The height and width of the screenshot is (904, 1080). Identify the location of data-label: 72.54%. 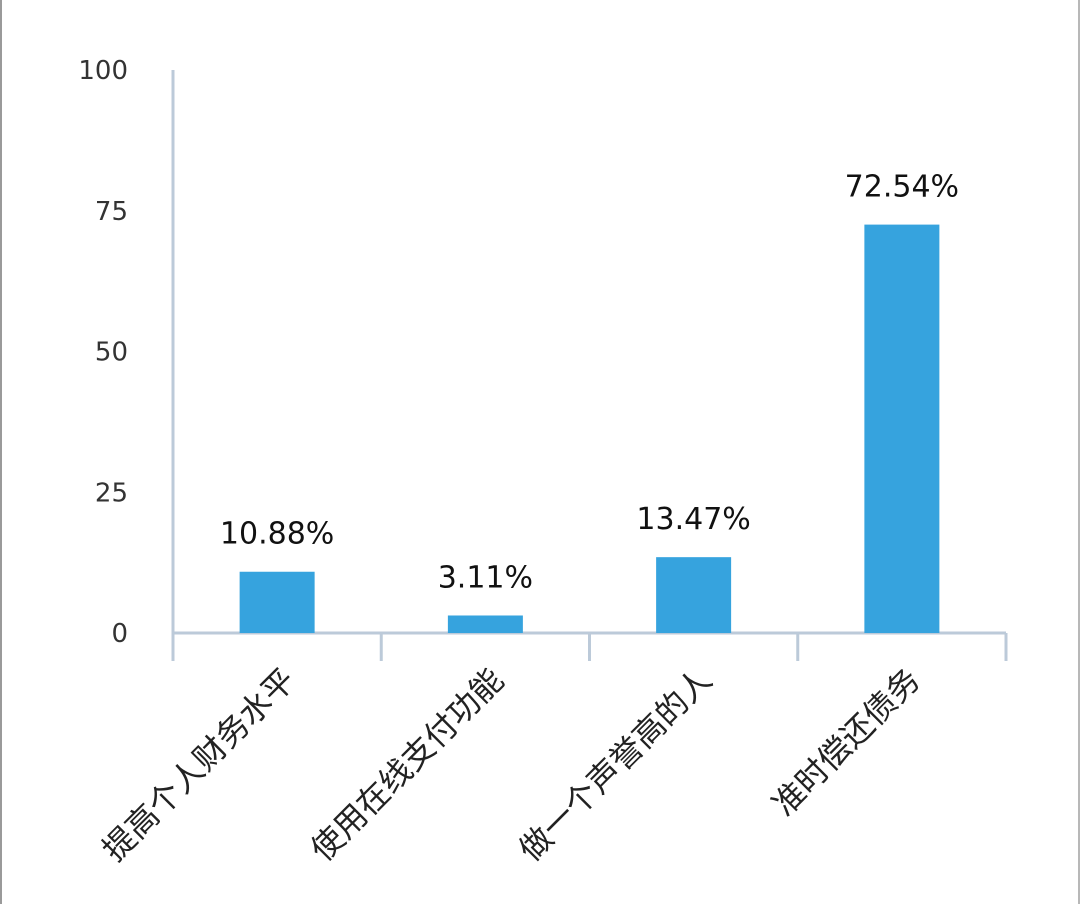
(902, 187).